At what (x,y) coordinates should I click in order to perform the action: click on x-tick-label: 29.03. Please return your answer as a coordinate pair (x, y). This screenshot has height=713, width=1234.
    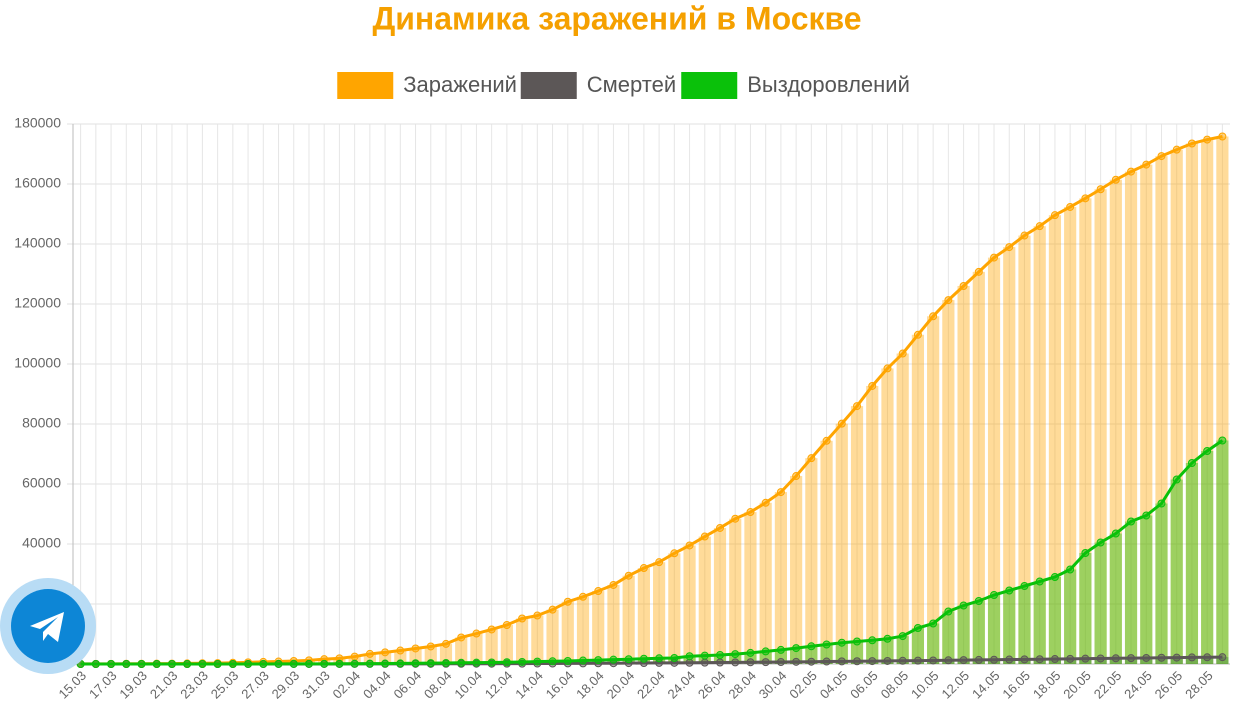
    Looking at the image, I should click on (286, 685).